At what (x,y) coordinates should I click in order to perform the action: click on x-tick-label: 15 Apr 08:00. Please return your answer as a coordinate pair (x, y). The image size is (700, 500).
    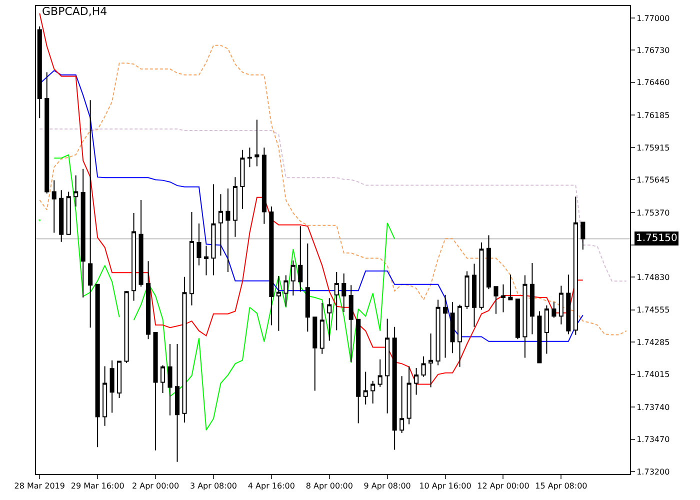
    Looking at the image, I should click on (561, 486).